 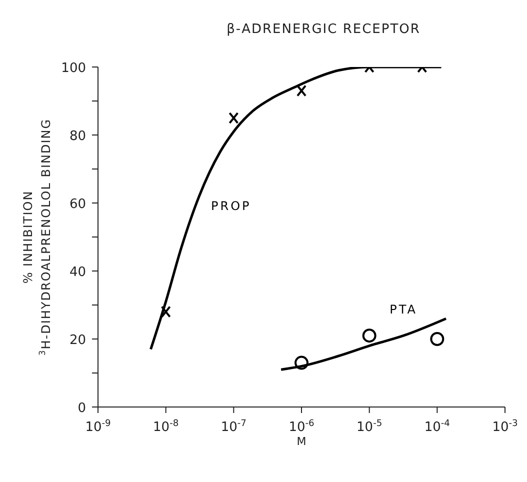 I want to click on y-tick-label: 100, so click(x=73, y=68).